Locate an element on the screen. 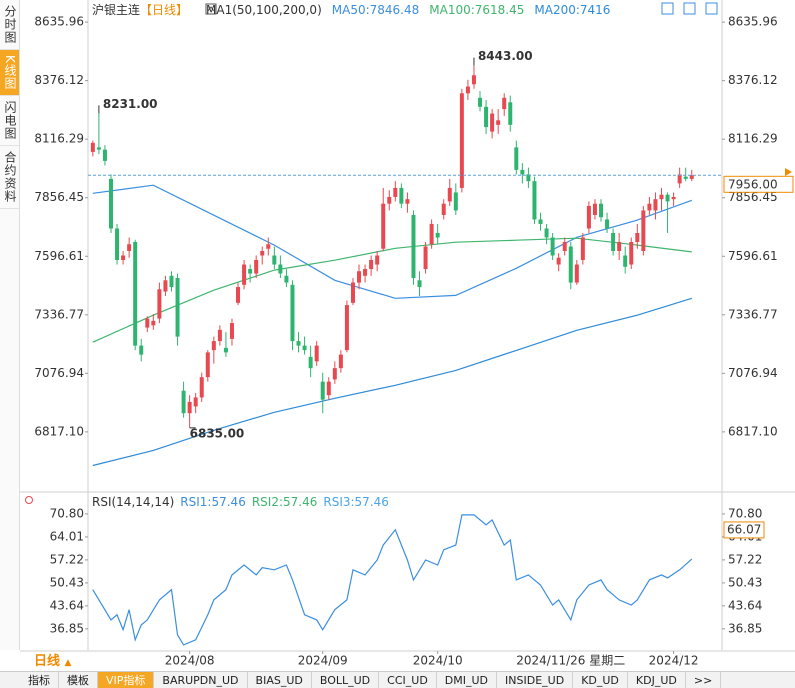 The width and height of the screenshot is (795, 688). y-tick-label-right: 70.80 is located at coordinates (745, 513).